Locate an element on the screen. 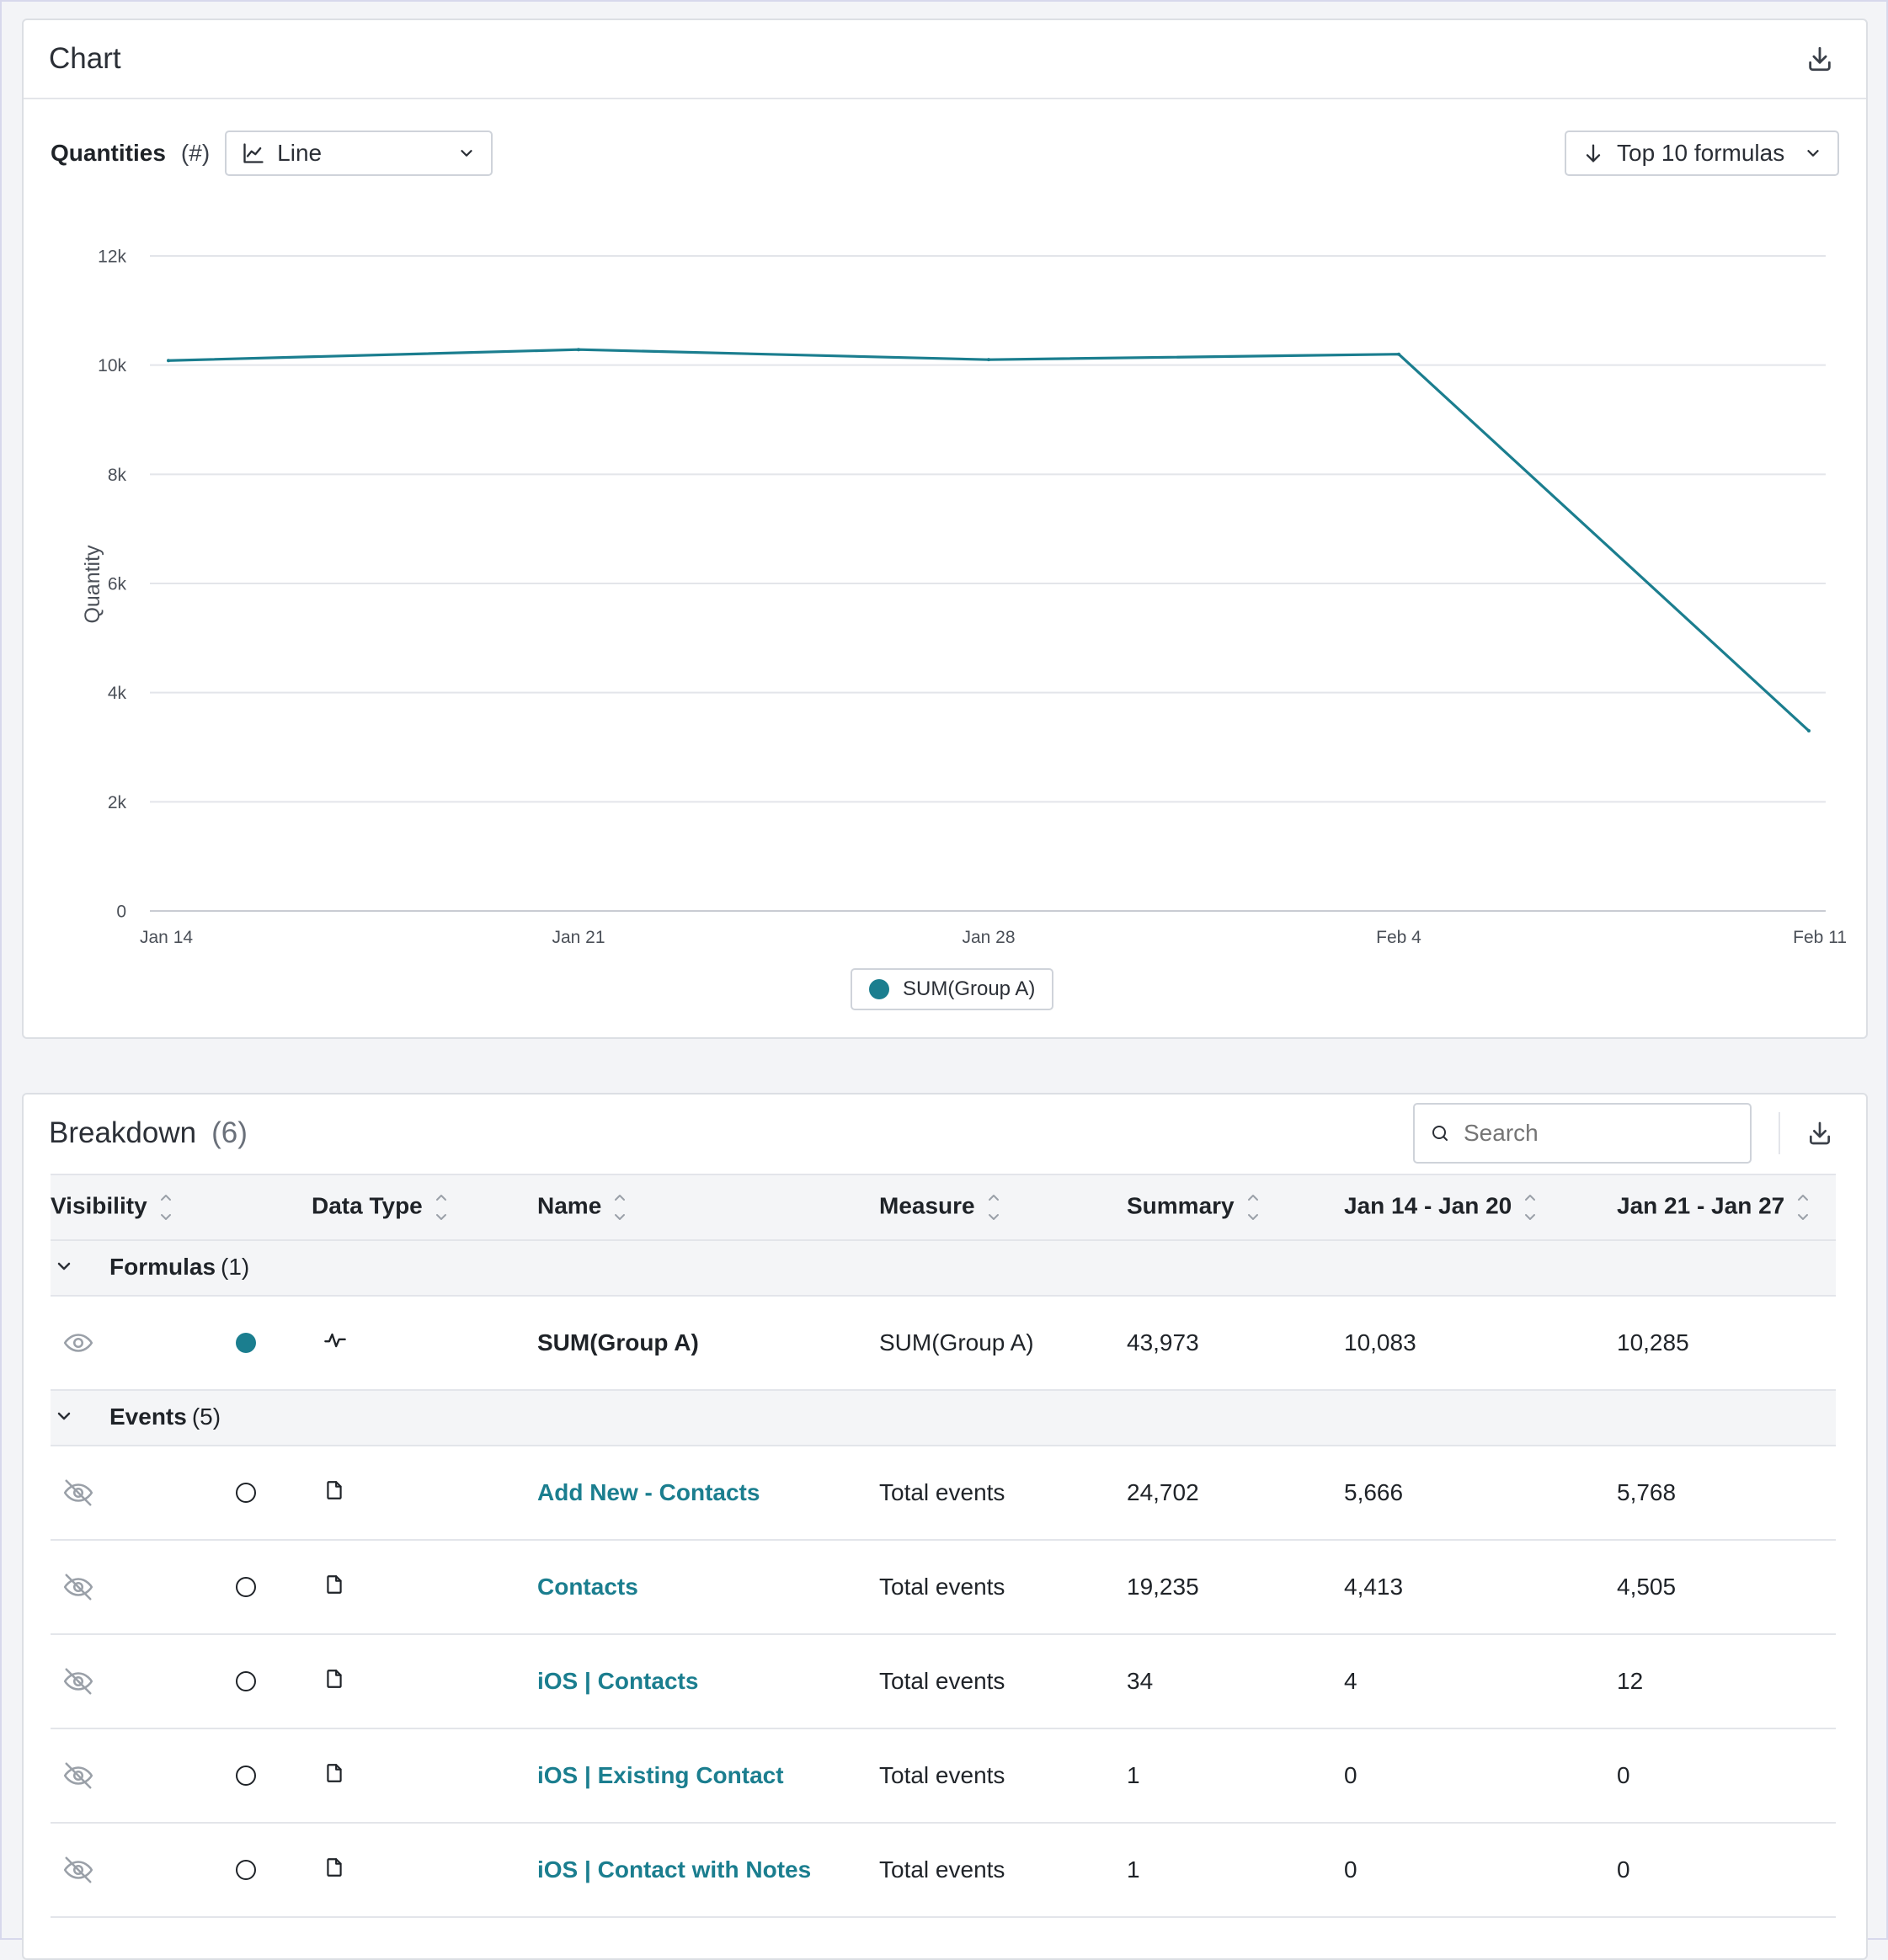 This screenshot has height=1960, width=1888. top-formulas-select: Top 10 formulas is located at coordinates (1702, 153).